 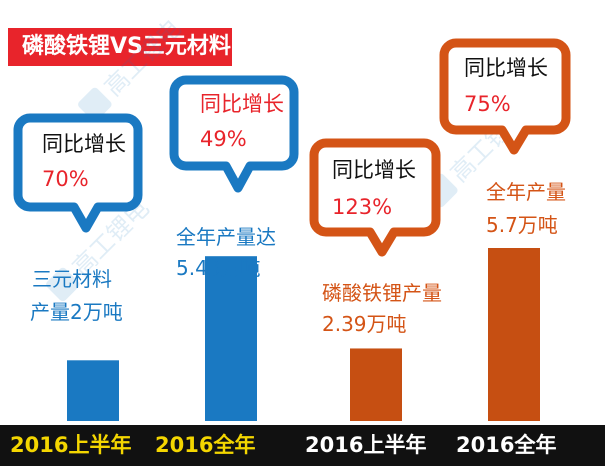 I want to click on bubble-2-value: 49%, so click(x=223, y=139).